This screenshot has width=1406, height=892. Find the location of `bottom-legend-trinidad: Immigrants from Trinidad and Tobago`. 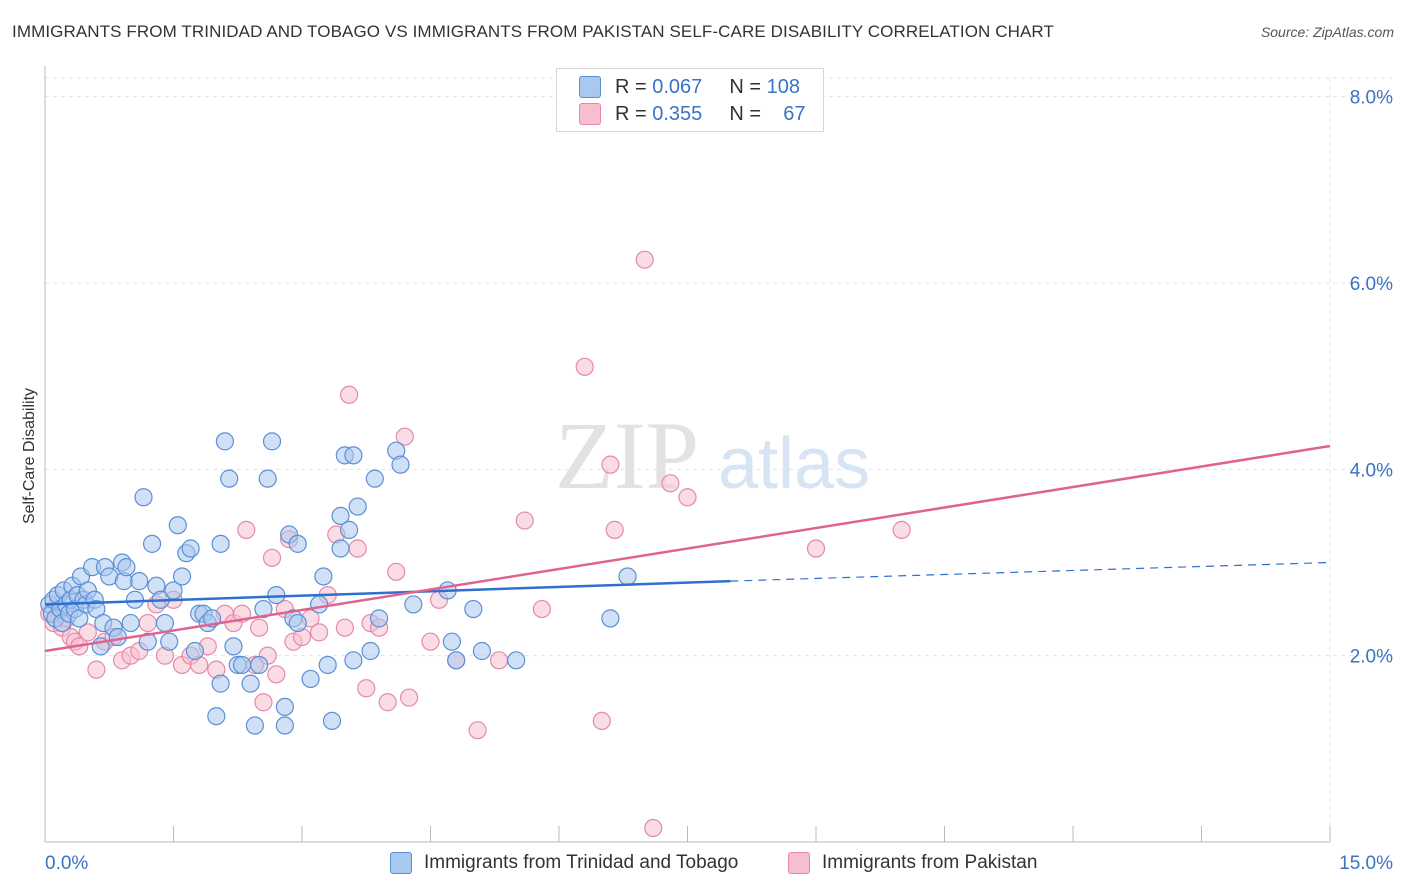

bottom-legend-trinidad: Immigrants from Trinidad and Tobago is located at coordinates (564, 863).